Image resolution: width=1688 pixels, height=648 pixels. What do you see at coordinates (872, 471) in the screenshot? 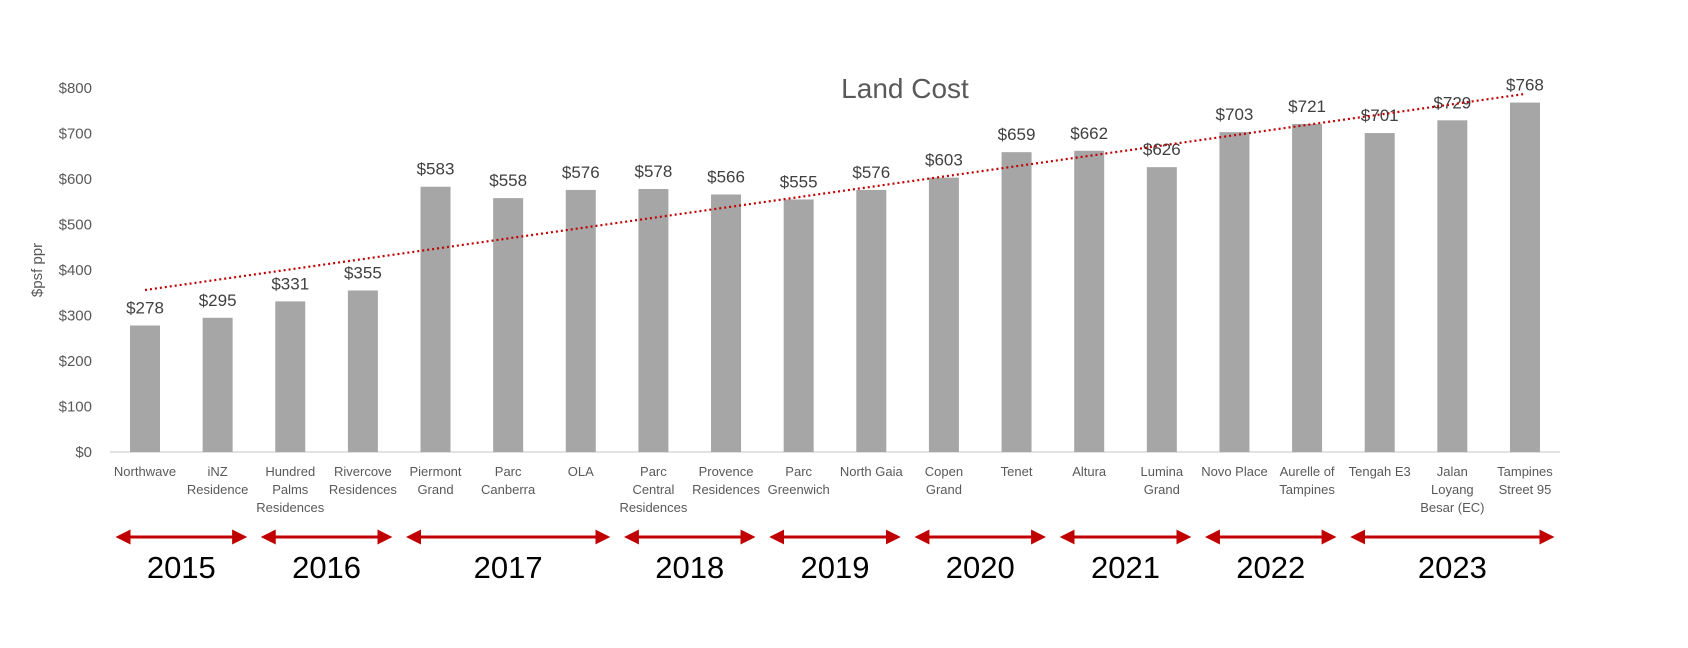
I see `x-tick-label: North Gaia` at bounding box center [872, 471].